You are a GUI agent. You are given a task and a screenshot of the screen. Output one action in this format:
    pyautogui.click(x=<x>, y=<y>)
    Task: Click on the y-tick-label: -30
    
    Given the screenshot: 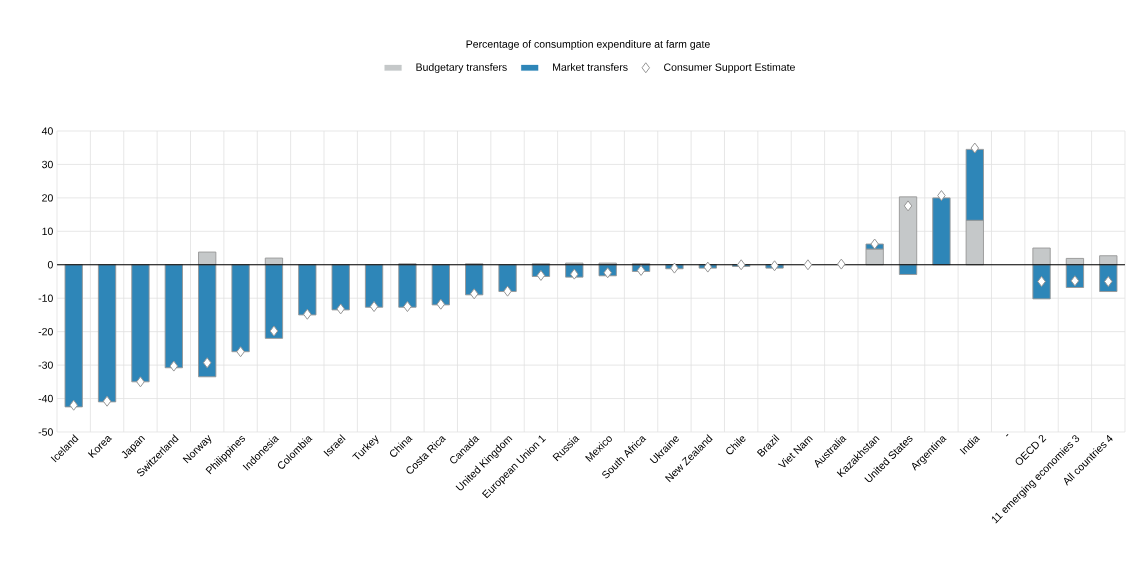 What is the action you would take?
    pyautogui.click(x=45, y=365)
    